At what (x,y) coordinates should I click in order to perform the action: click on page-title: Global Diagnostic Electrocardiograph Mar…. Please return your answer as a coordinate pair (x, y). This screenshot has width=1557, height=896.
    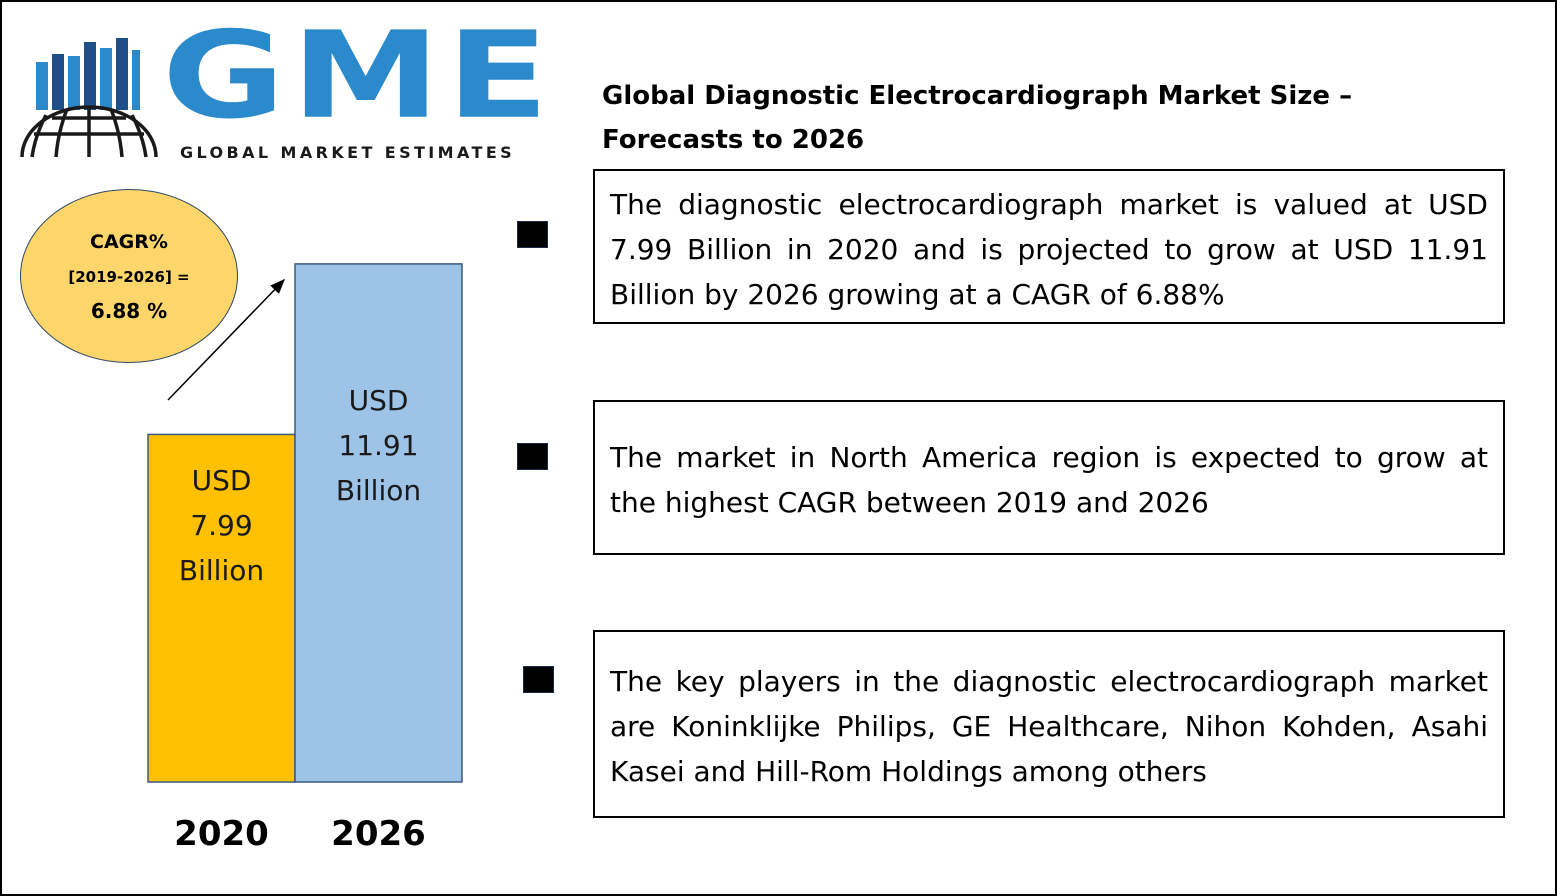
    Looking at the image, I should click on (1032, 118).